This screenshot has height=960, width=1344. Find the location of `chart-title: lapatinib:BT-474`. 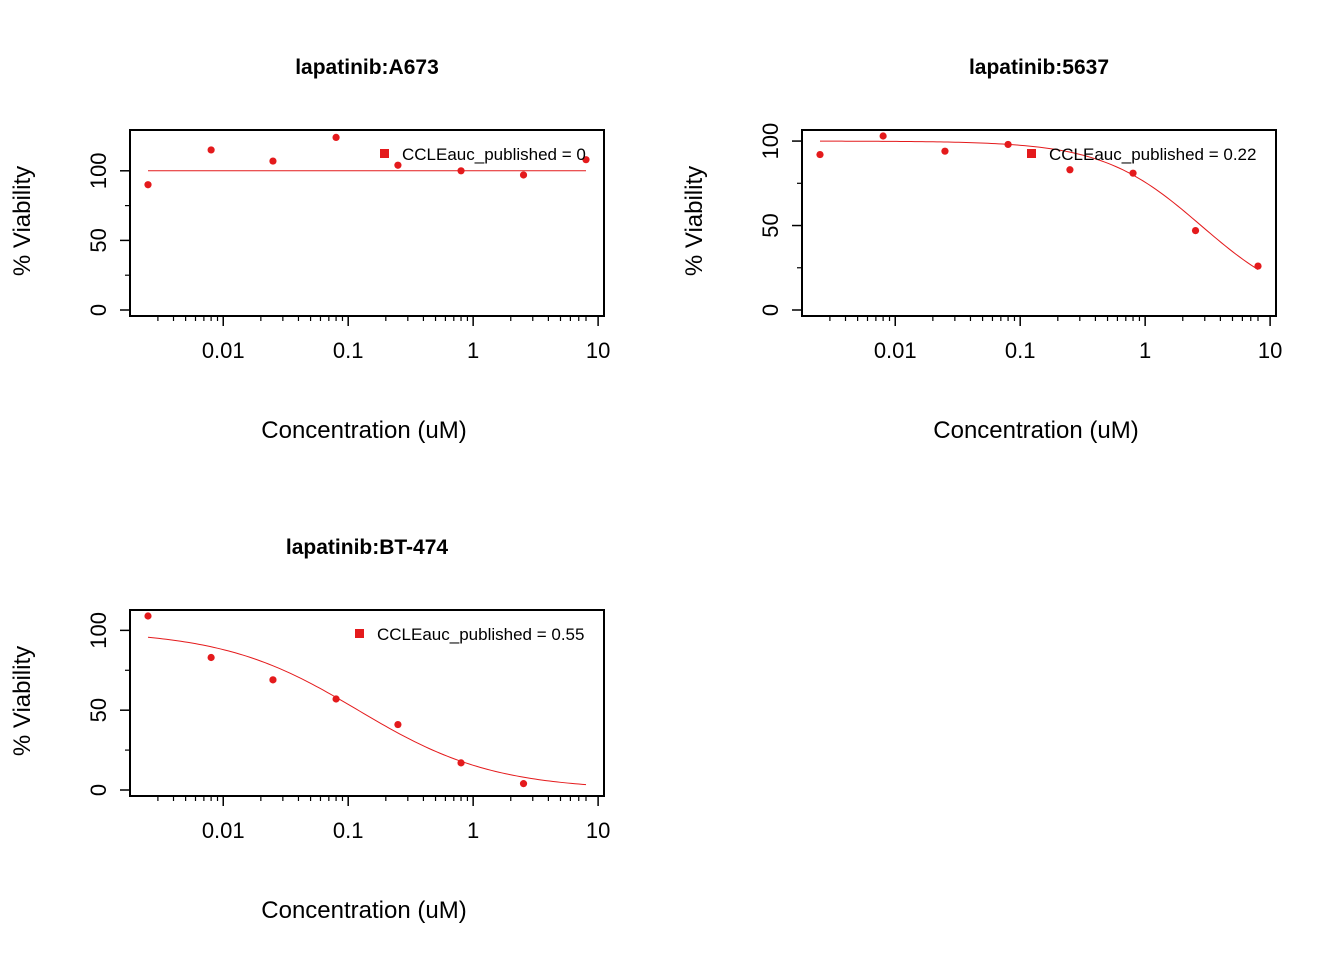

chart-title: lapatinib:BT-474 is located at coordinates (367, 547).